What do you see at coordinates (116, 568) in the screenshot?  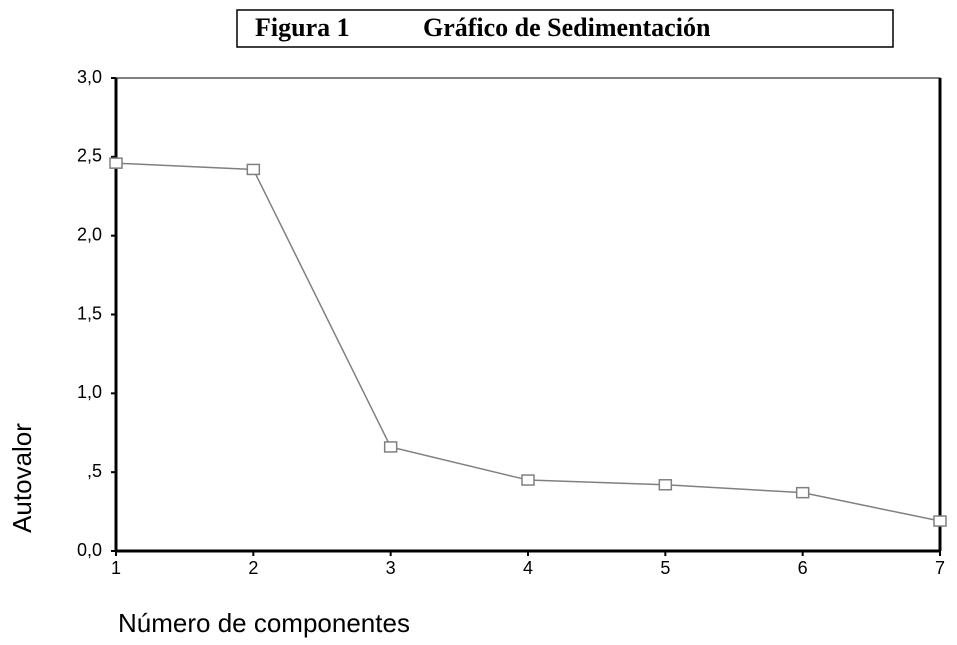 I see `x-tick-label: 1` at bounding box center [116, 568].